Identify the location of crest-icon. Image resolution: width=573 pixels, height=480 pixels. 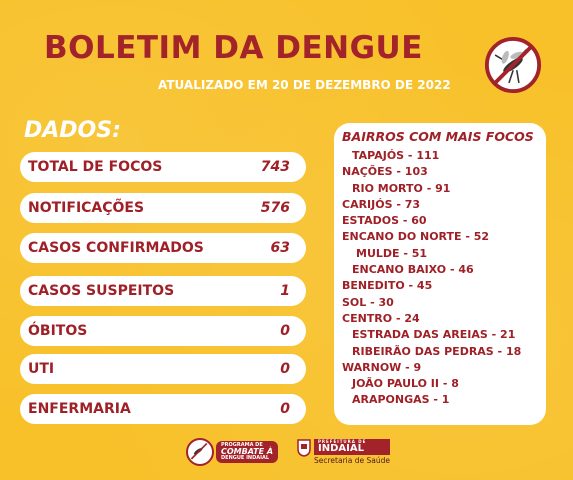
(304, 448).